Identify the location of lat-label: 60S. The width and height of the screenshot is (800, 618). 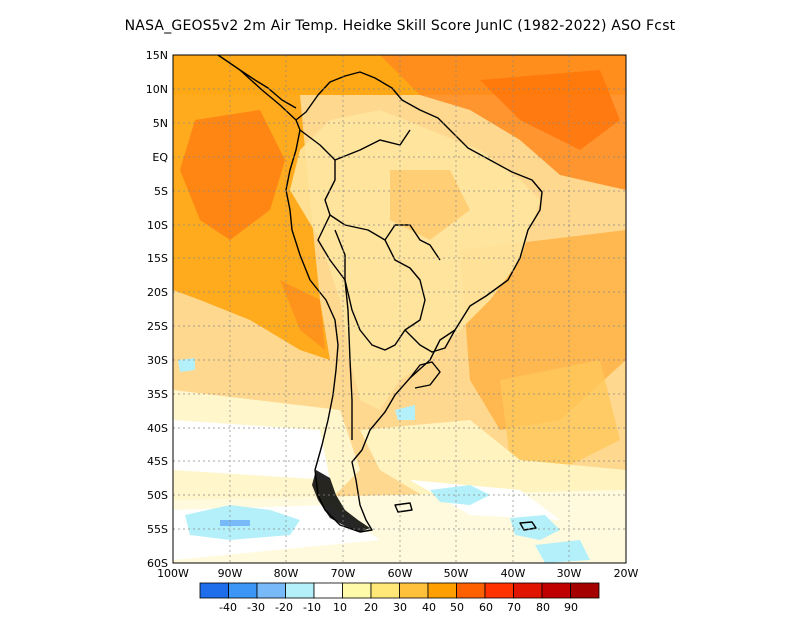
(157, 563).